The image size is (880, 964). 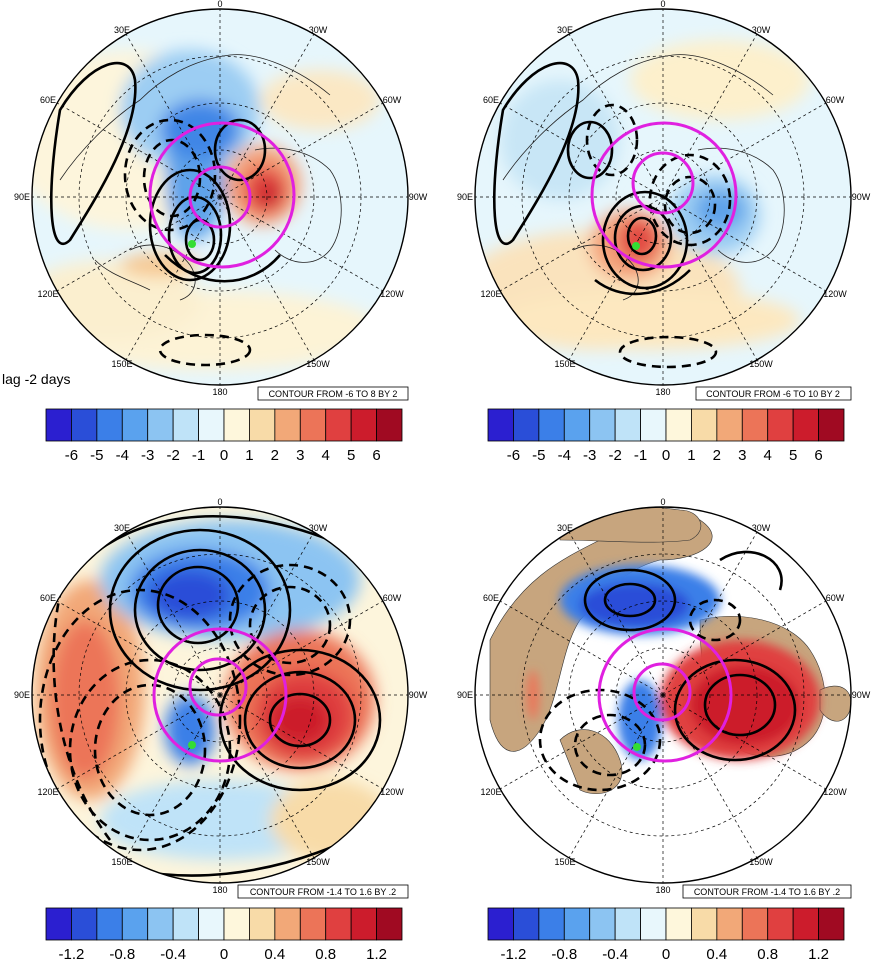 I want to click on contour-info-top-left: CONTOUR FROM -6 TO 8 BY 2, so click(x=333, y=393).